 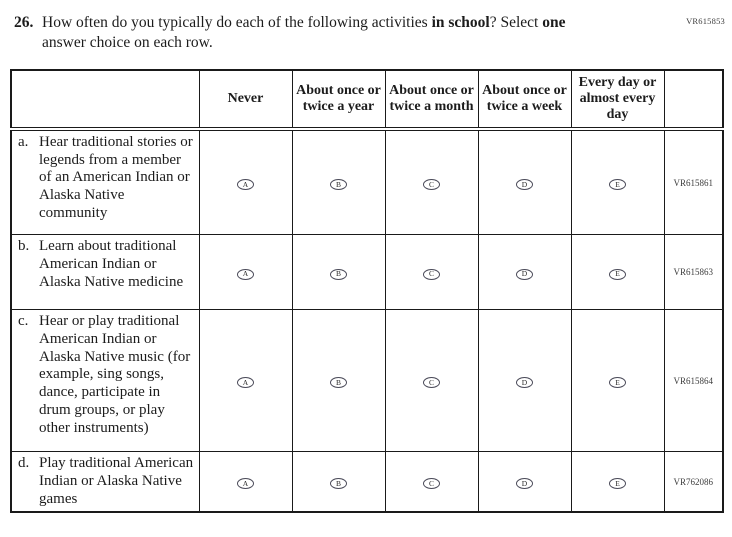 What do you see at coordinates (24, 22) in the screenshot?
I see `question-number: 26.` at bounding box center [24, 22].